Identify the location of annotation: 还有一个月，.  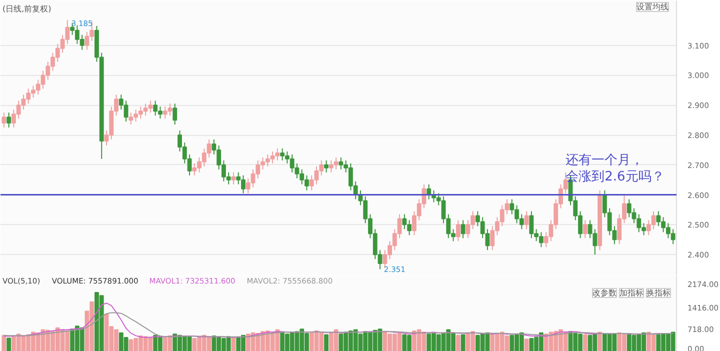
(605, 160).